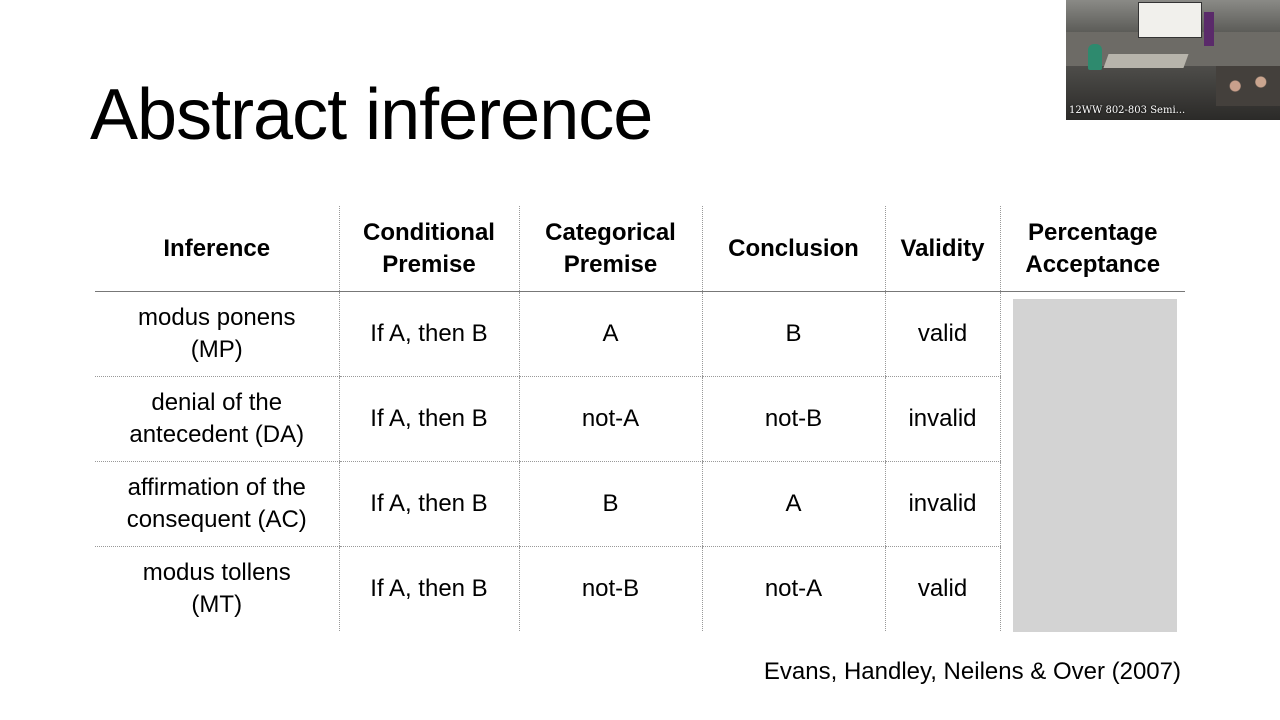 This screenshot has width=1280, height=720. What do you see at coordinates (610, 334) in the screenshot?
I see `categorical-premise-cell: A` at bounding box center [610, 334].